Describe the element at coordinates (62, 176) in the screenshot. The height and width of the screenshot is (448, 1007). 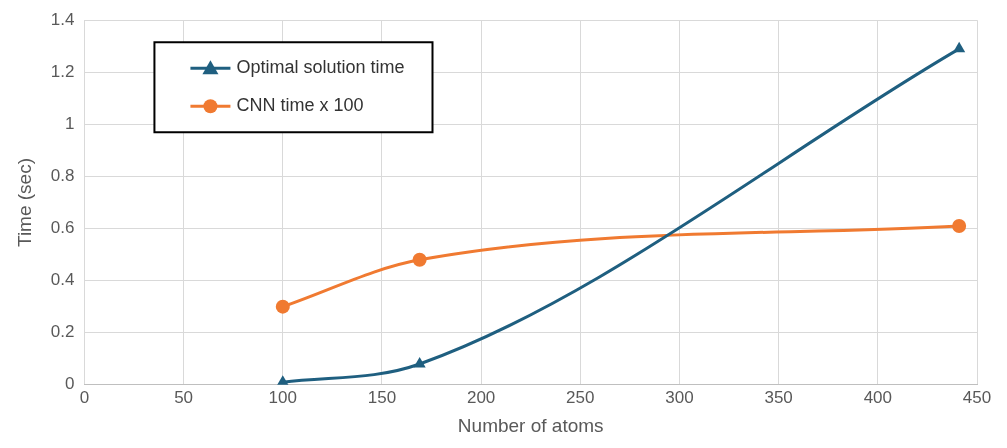
I see `y-tick-label: 0.8` at that location.